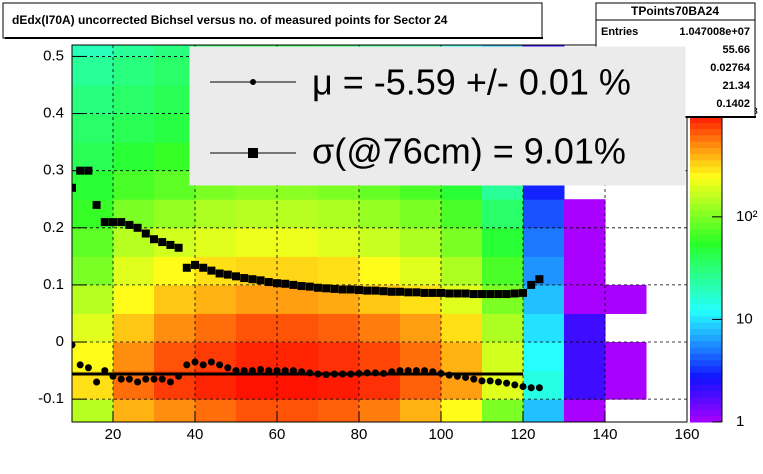 This screenshot has height=474, width=763. Describe the element at coordinates (51, 398) in the screenshot. I see `y-tick-label: -0.1` at that location.